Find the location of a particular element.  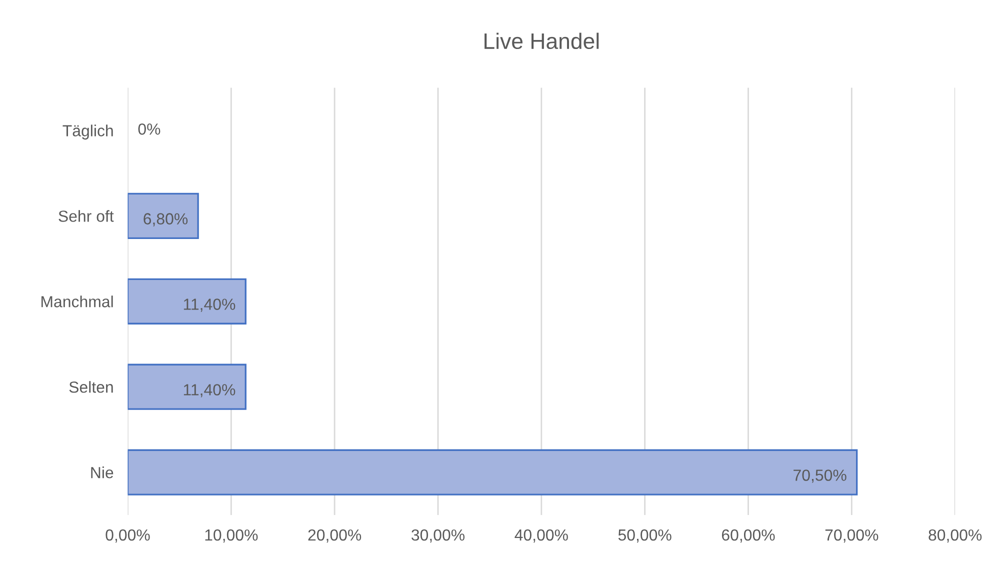

x-tick-label: 20,00% is located at coordinates (335, 536).